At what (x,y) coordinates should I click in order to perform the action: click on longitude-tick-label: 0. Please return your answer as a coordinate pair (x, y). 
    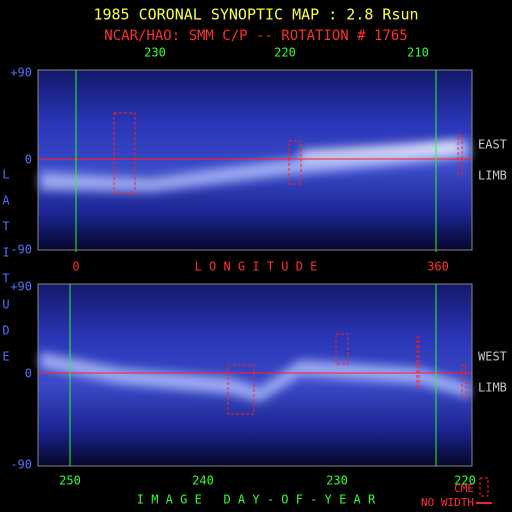
    Looking at the image, I should click on (75, 267).